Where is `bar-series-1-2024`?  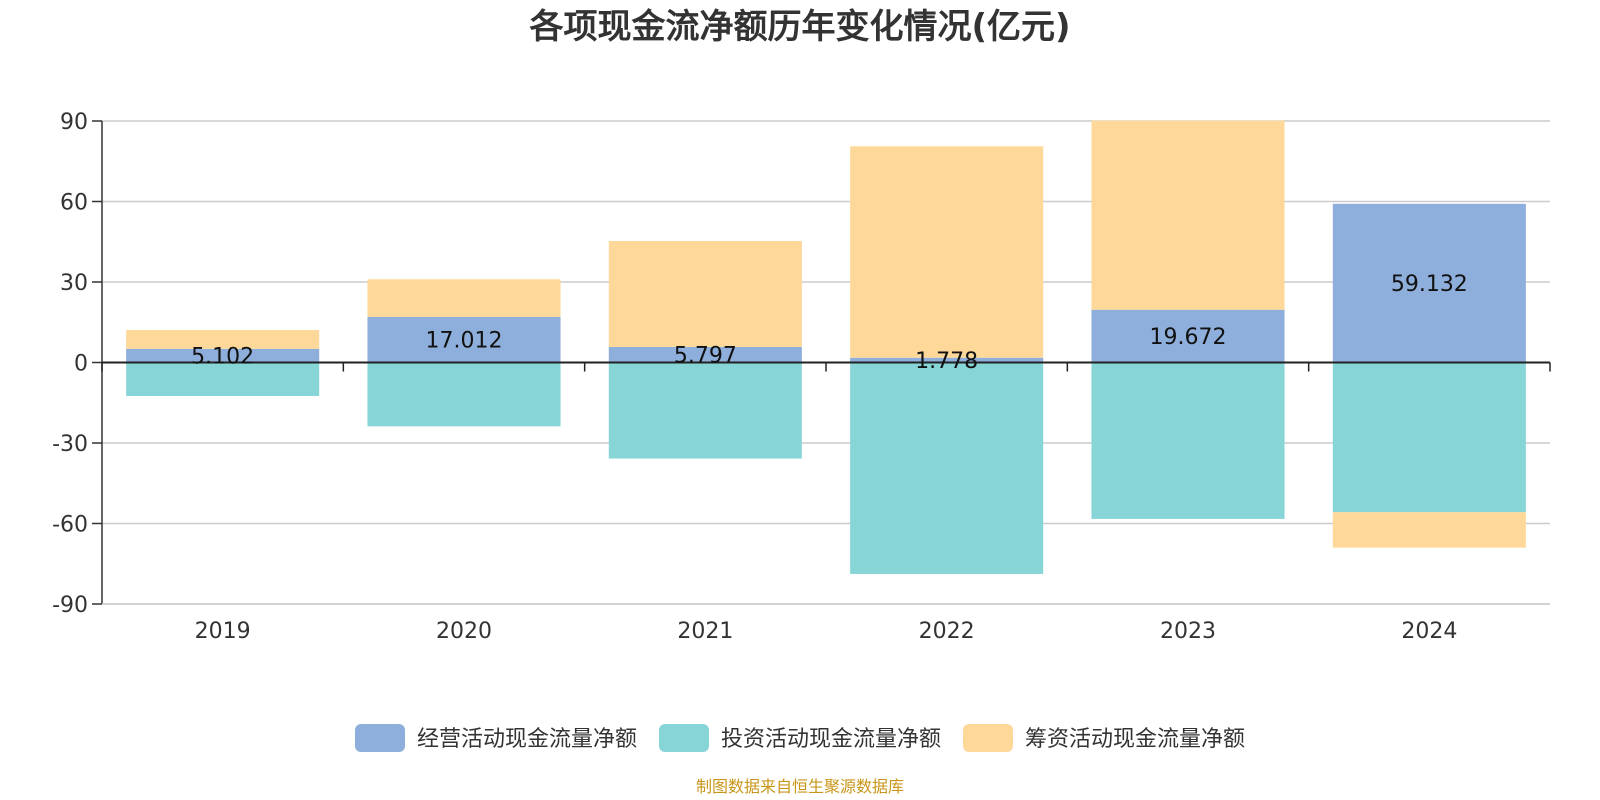 bar-series-1-2024 is located at coordinates (1429, 437).